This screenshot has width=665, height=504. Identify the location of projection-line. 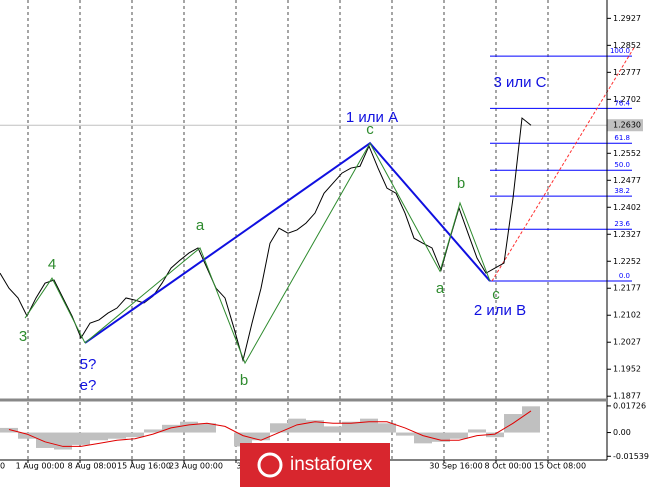
(563, 163).